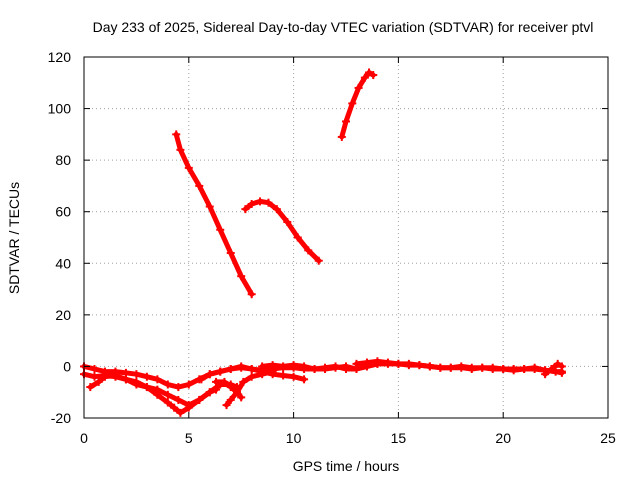 The image size is (640, 480). Describe the element at coordinates (63, 212) in the screenshot. I see `y-tick-label: 60` at that location.